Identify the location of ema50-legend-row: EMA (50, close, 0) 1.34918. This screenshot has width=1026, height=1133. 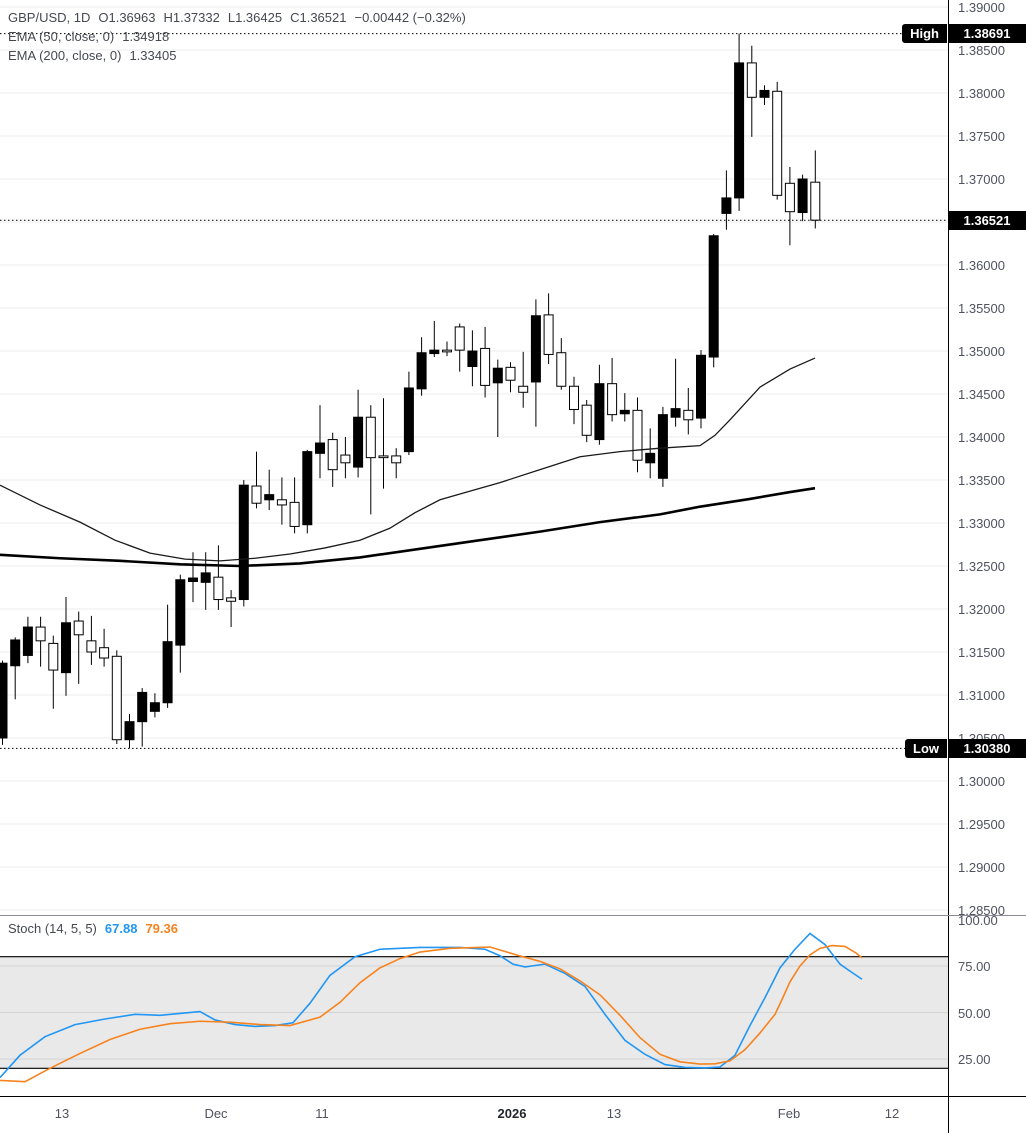
(237, 37).